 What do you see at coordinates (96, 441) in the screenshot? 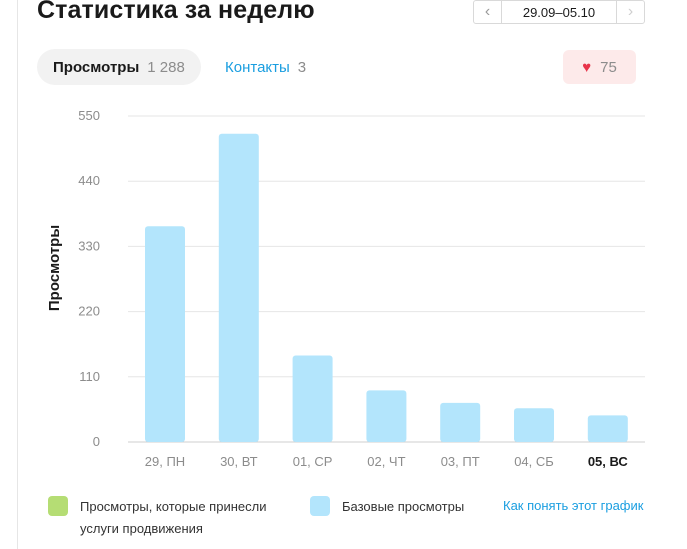
I see `y-tick-label: 0` at bounding box center [96, 441].